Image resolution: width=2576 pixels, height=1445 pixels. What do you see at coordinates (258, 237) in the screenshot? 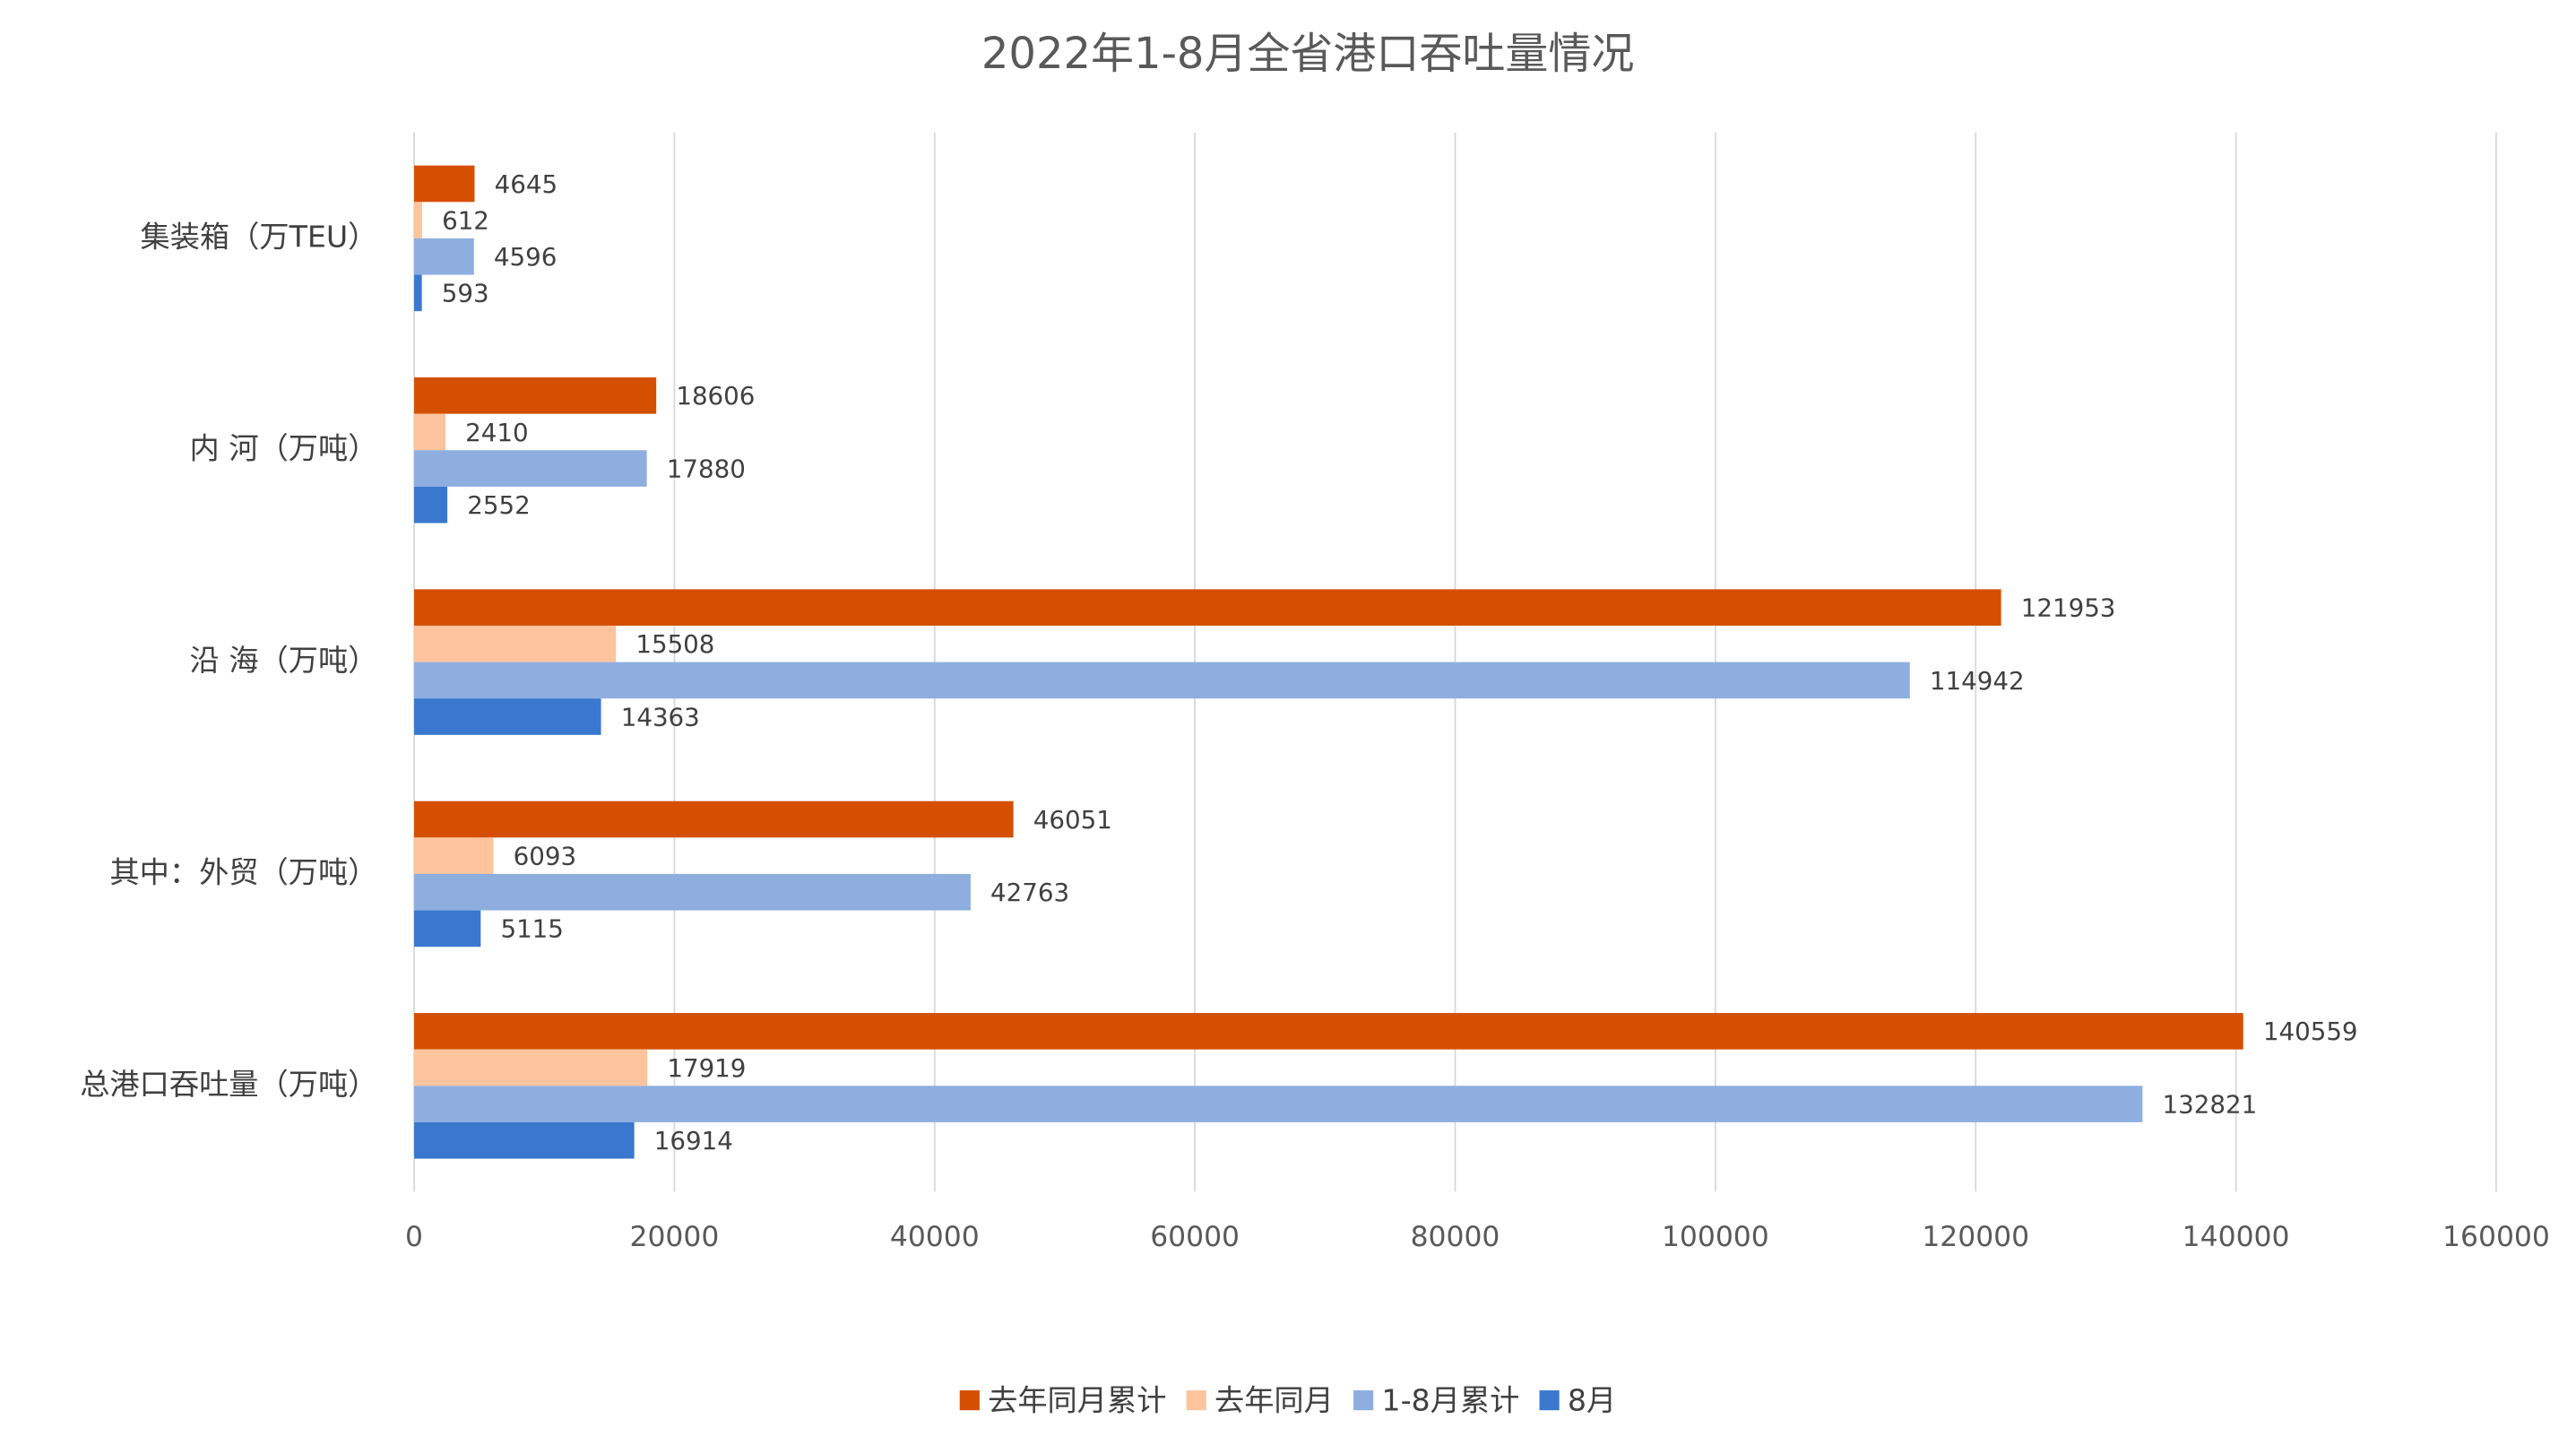
I see `y-tick-label: 集装箱（万TEU）` at bounding box center [258, 237].